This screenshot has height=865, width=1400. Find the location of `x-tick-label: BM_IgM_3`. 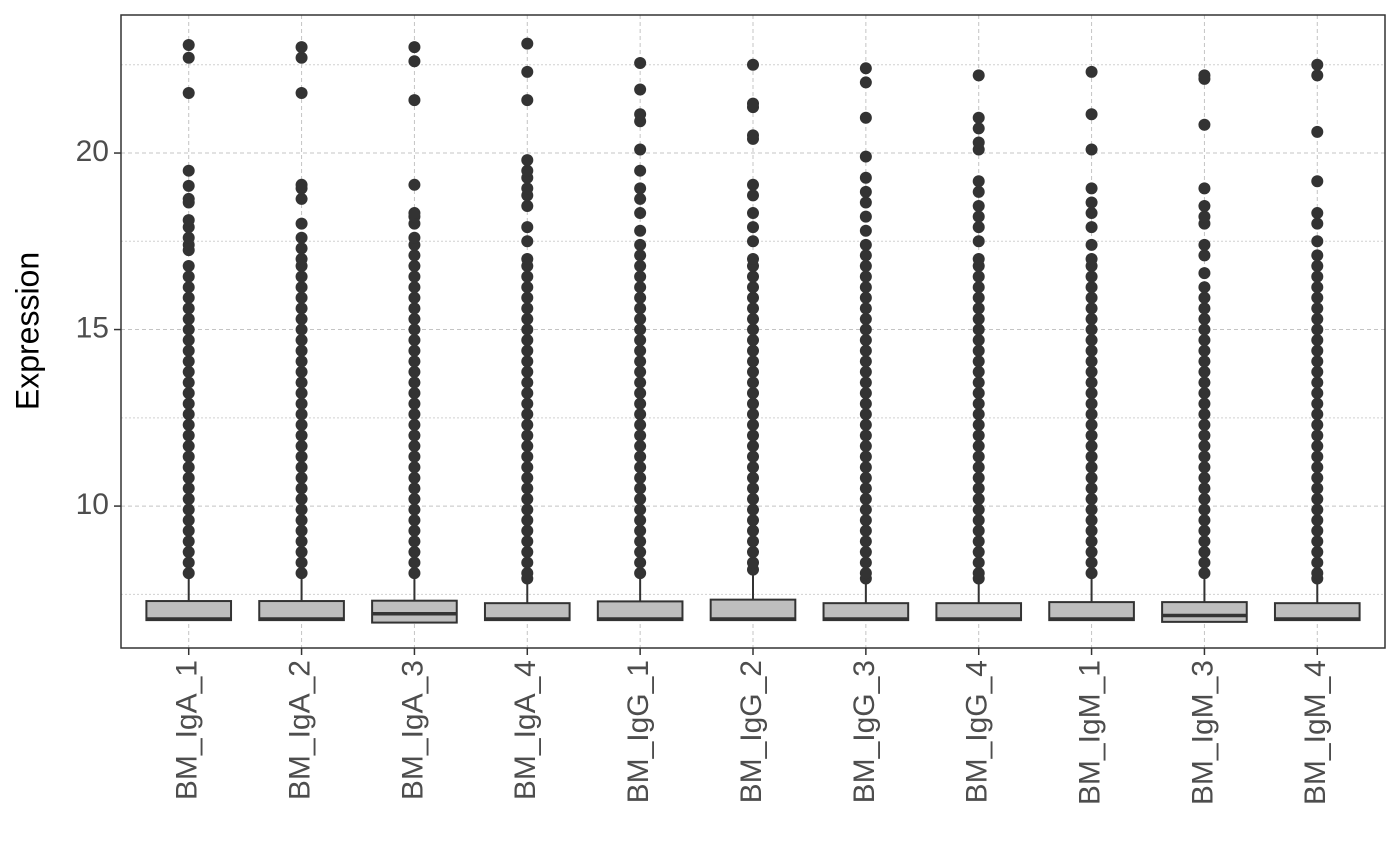

x-tick-label: BM_IgM_3 is located at coordinates (1202, 732).